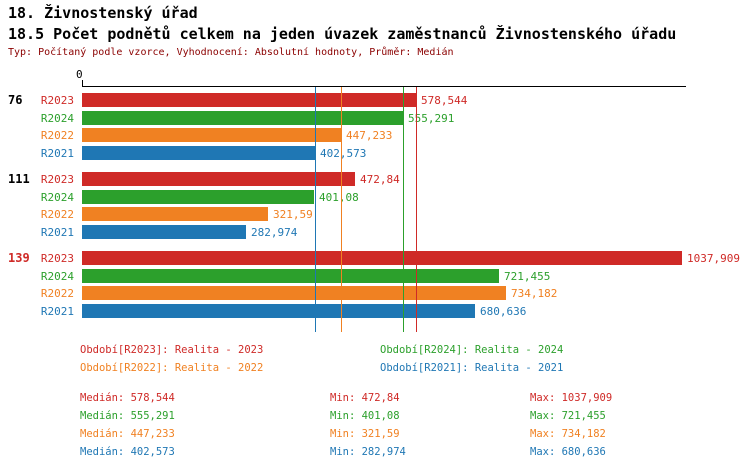 This screenshot has width=750, height=476. What do you see at coordinates (339, 197) in the screenshot?
I see `bar-value-label: 401,08` at bounding box center [339, 197].